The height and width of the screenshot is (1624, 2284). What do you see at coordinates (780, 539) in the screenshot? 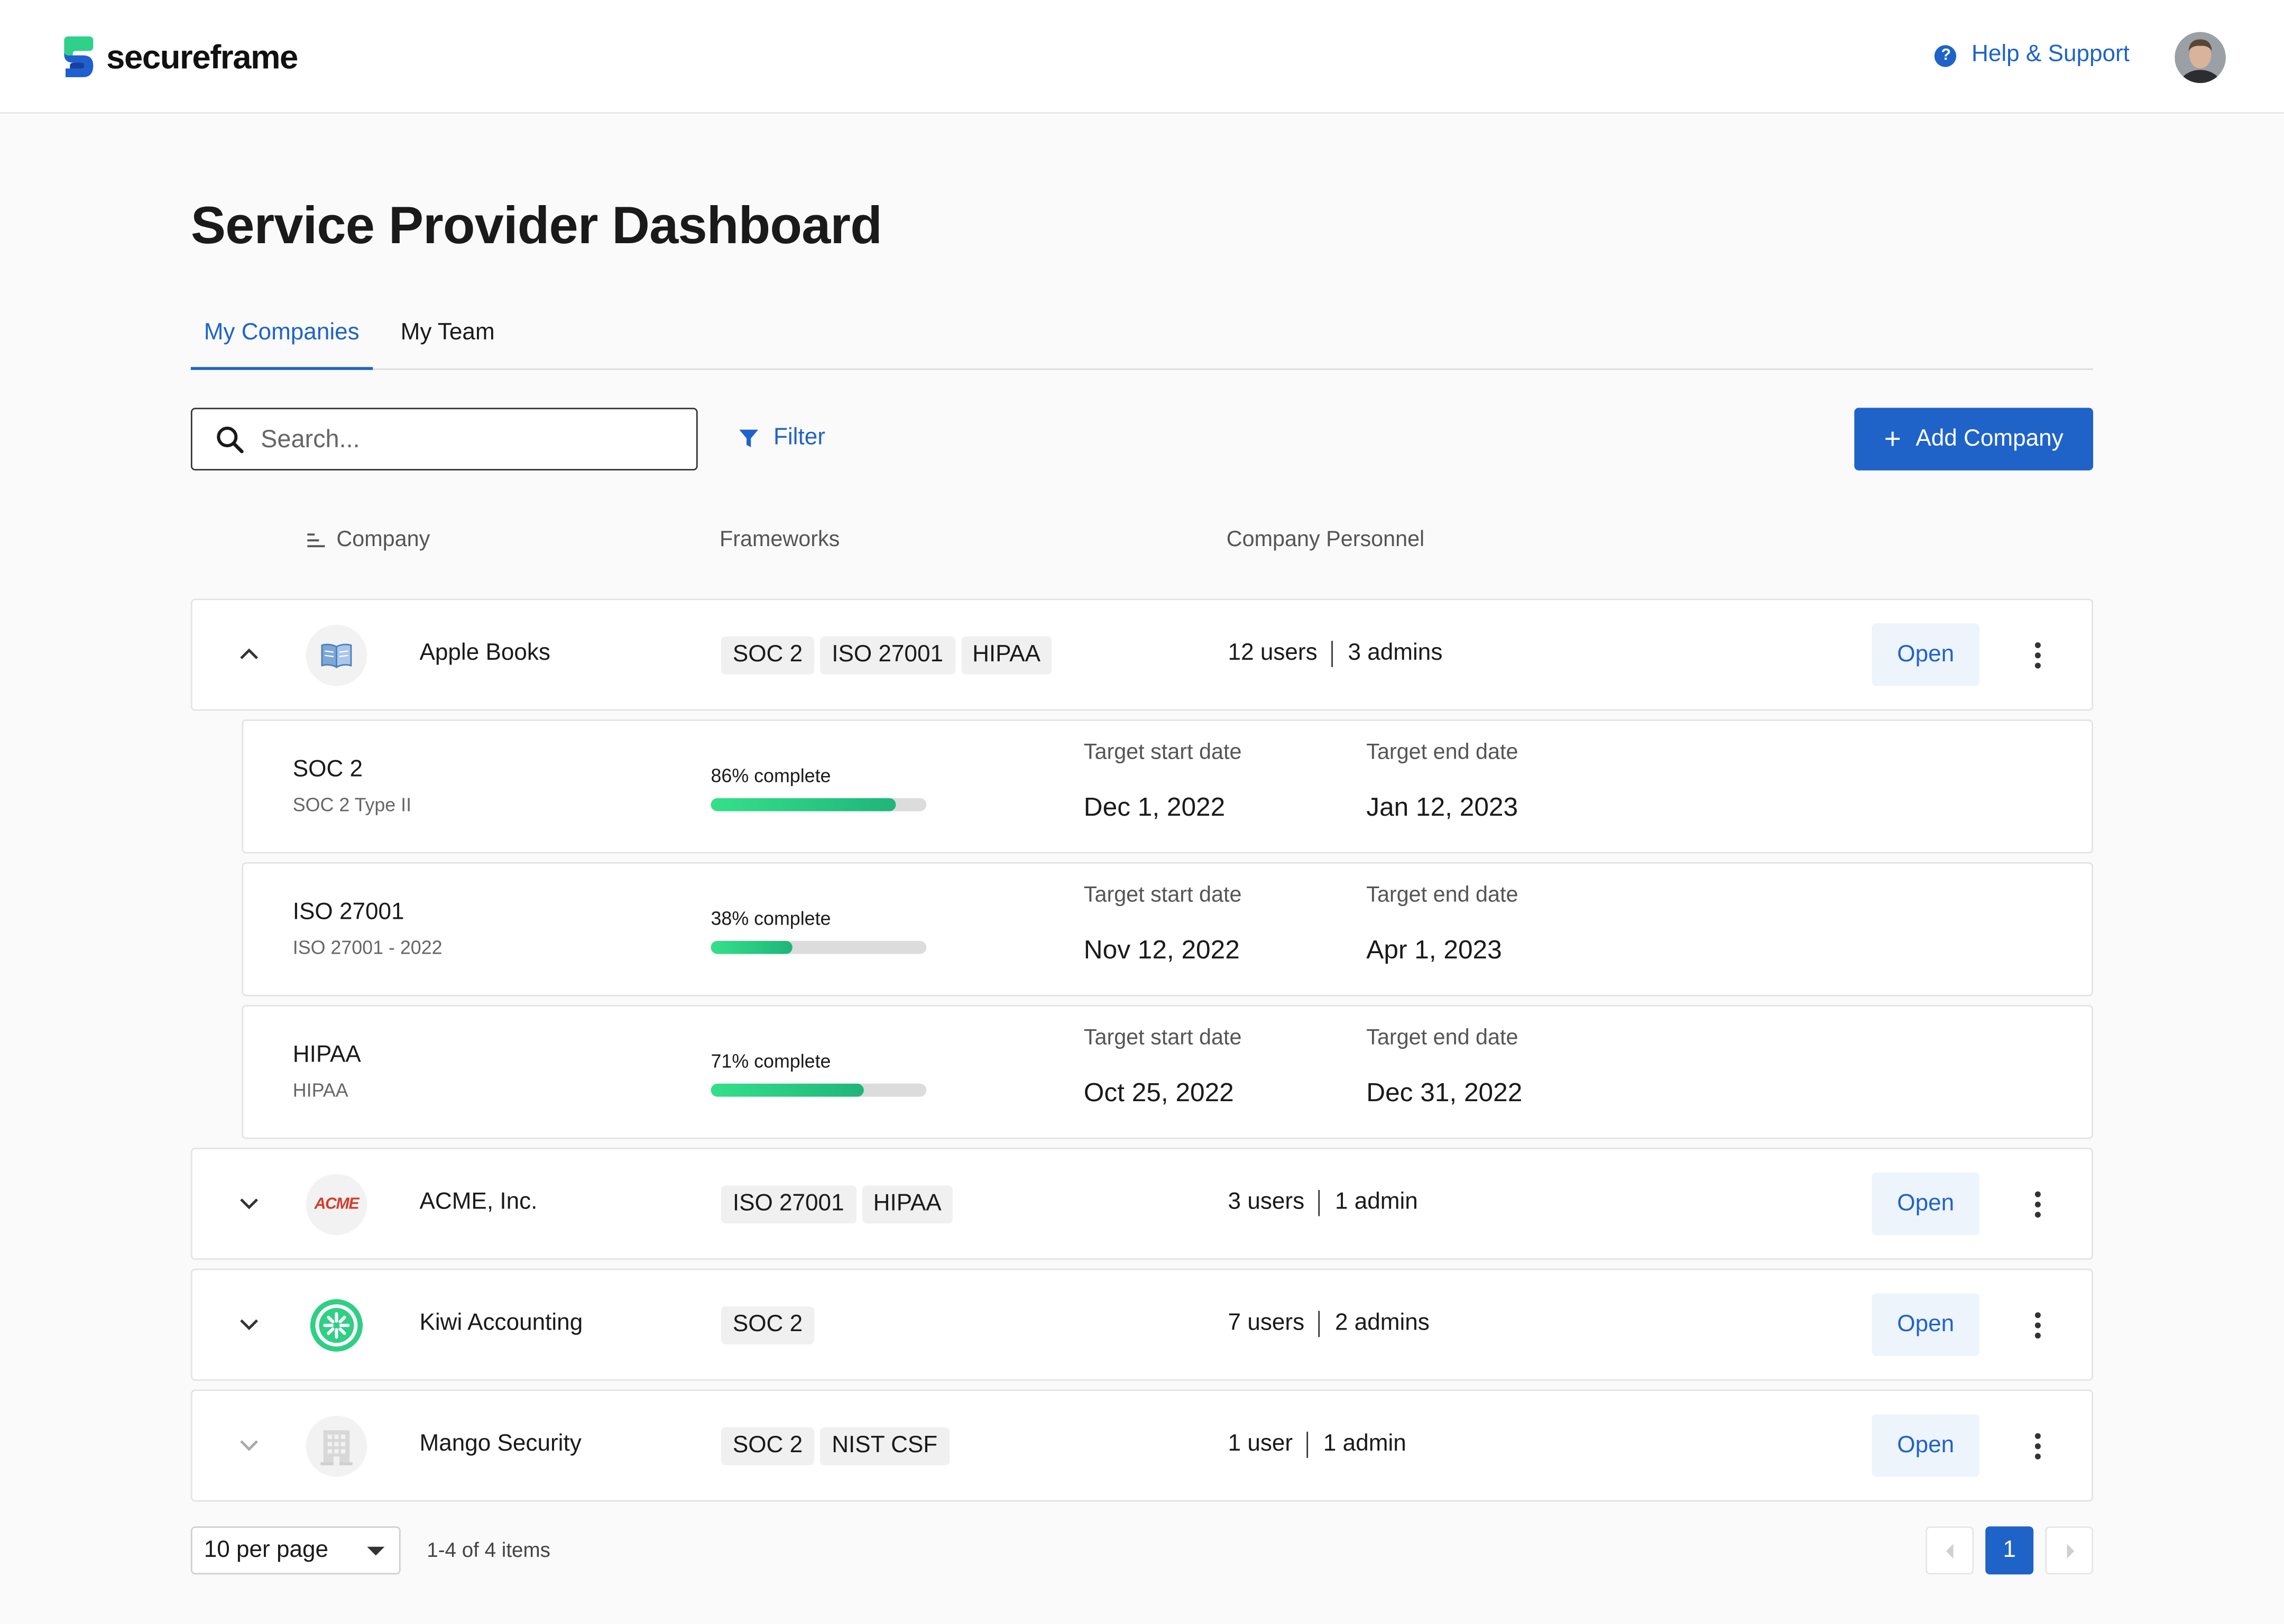
I see `column-header-frameworks: Frameworks` at bounding box center [780, 539].